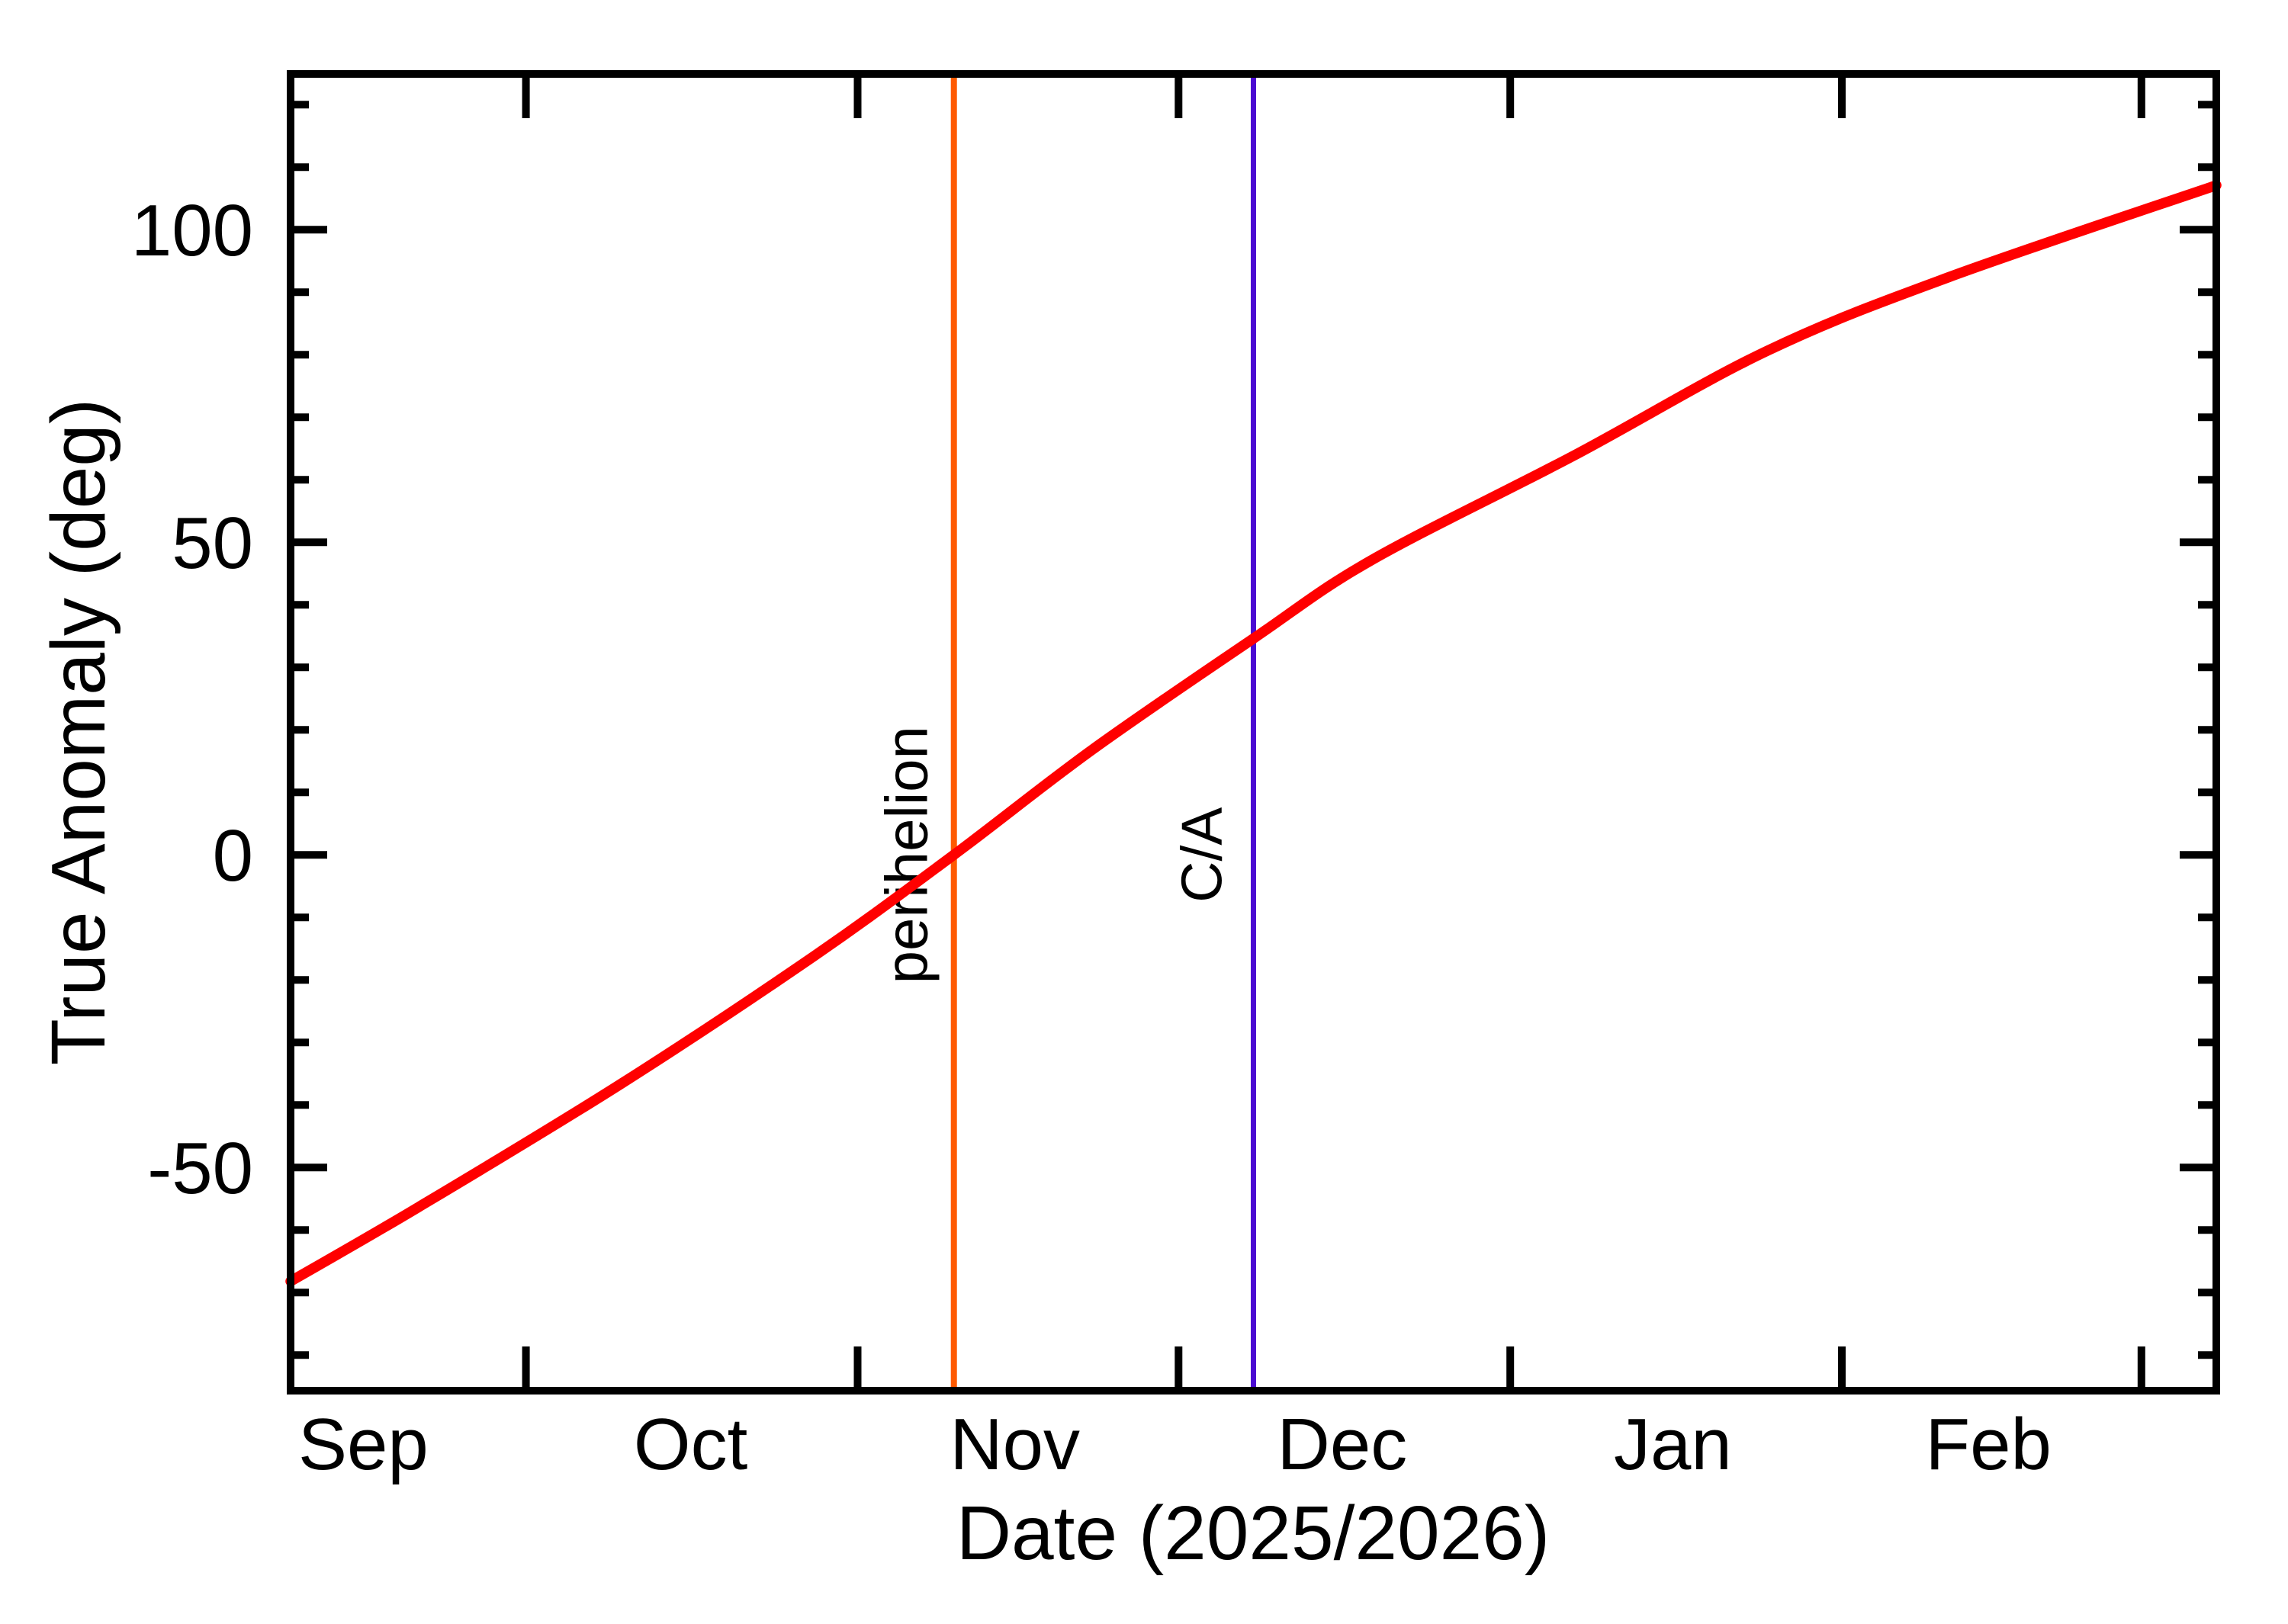  What do you see at coordinates (1015, 1444) in the screenshot?
I see `x-month-label: Nov` at bounding box center [1015, 1444].